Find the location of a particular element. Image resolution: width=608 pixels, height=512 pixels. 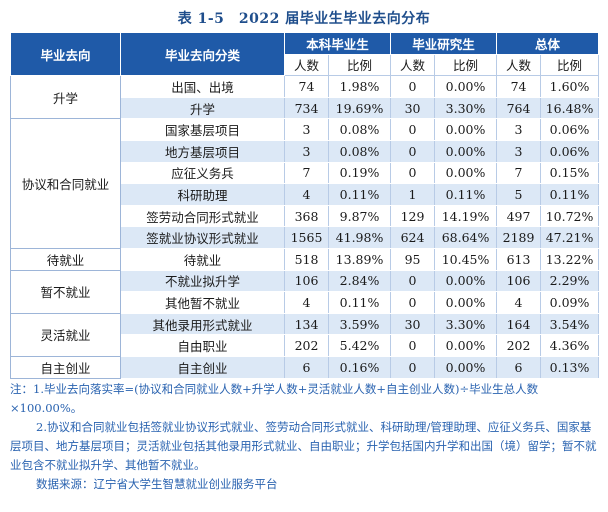

value-cell-t: 4 is located at coordinates (519, 302).